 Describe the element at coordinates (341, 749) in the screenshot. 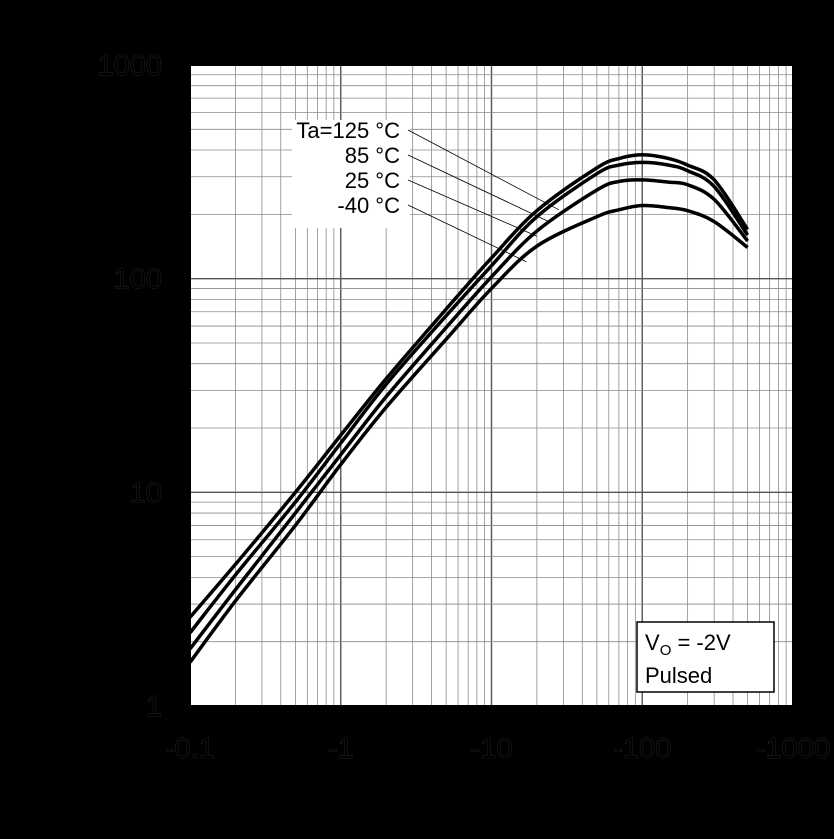

I see `x-tick-label: -1` at that location.